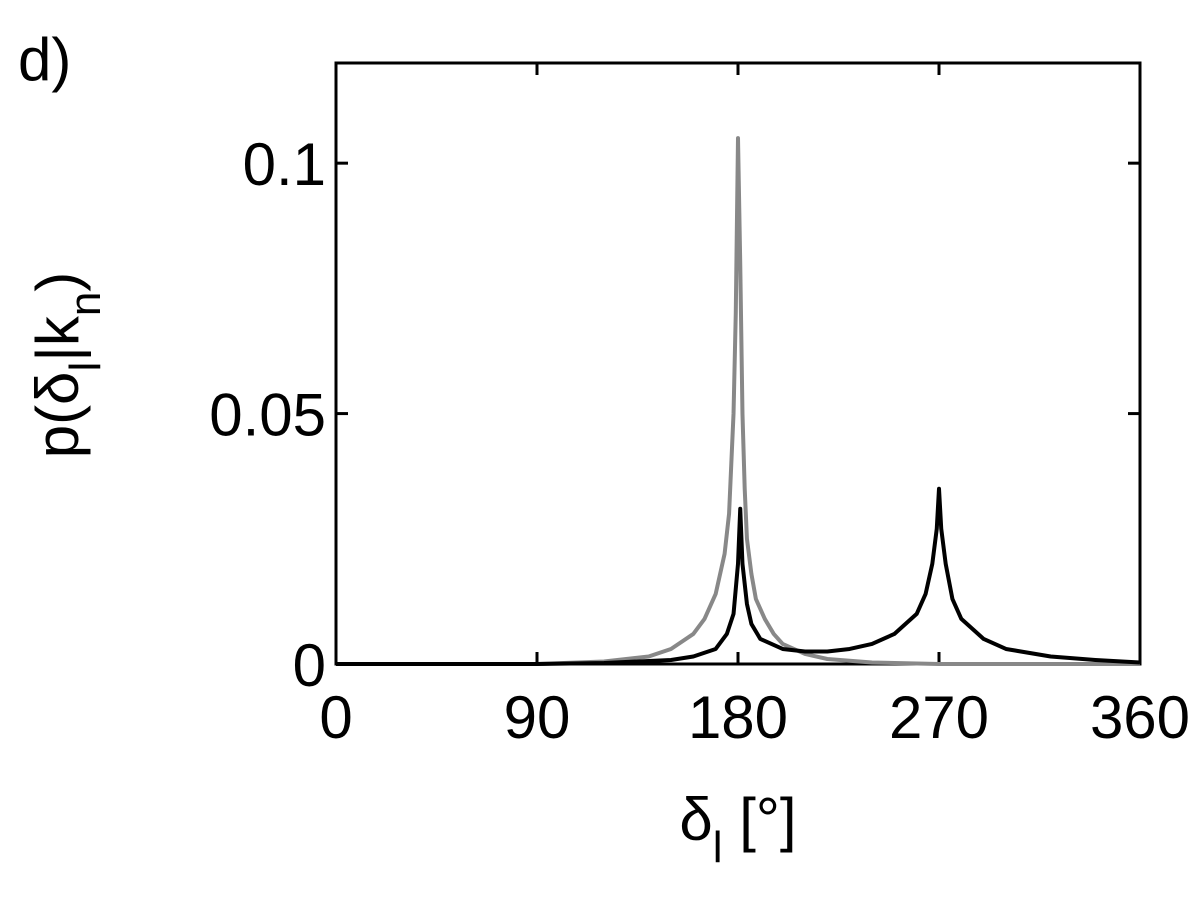  Describe the element at coordinates (309, 665) in the screenshot. I see `y-tick-label: 0` at that location.